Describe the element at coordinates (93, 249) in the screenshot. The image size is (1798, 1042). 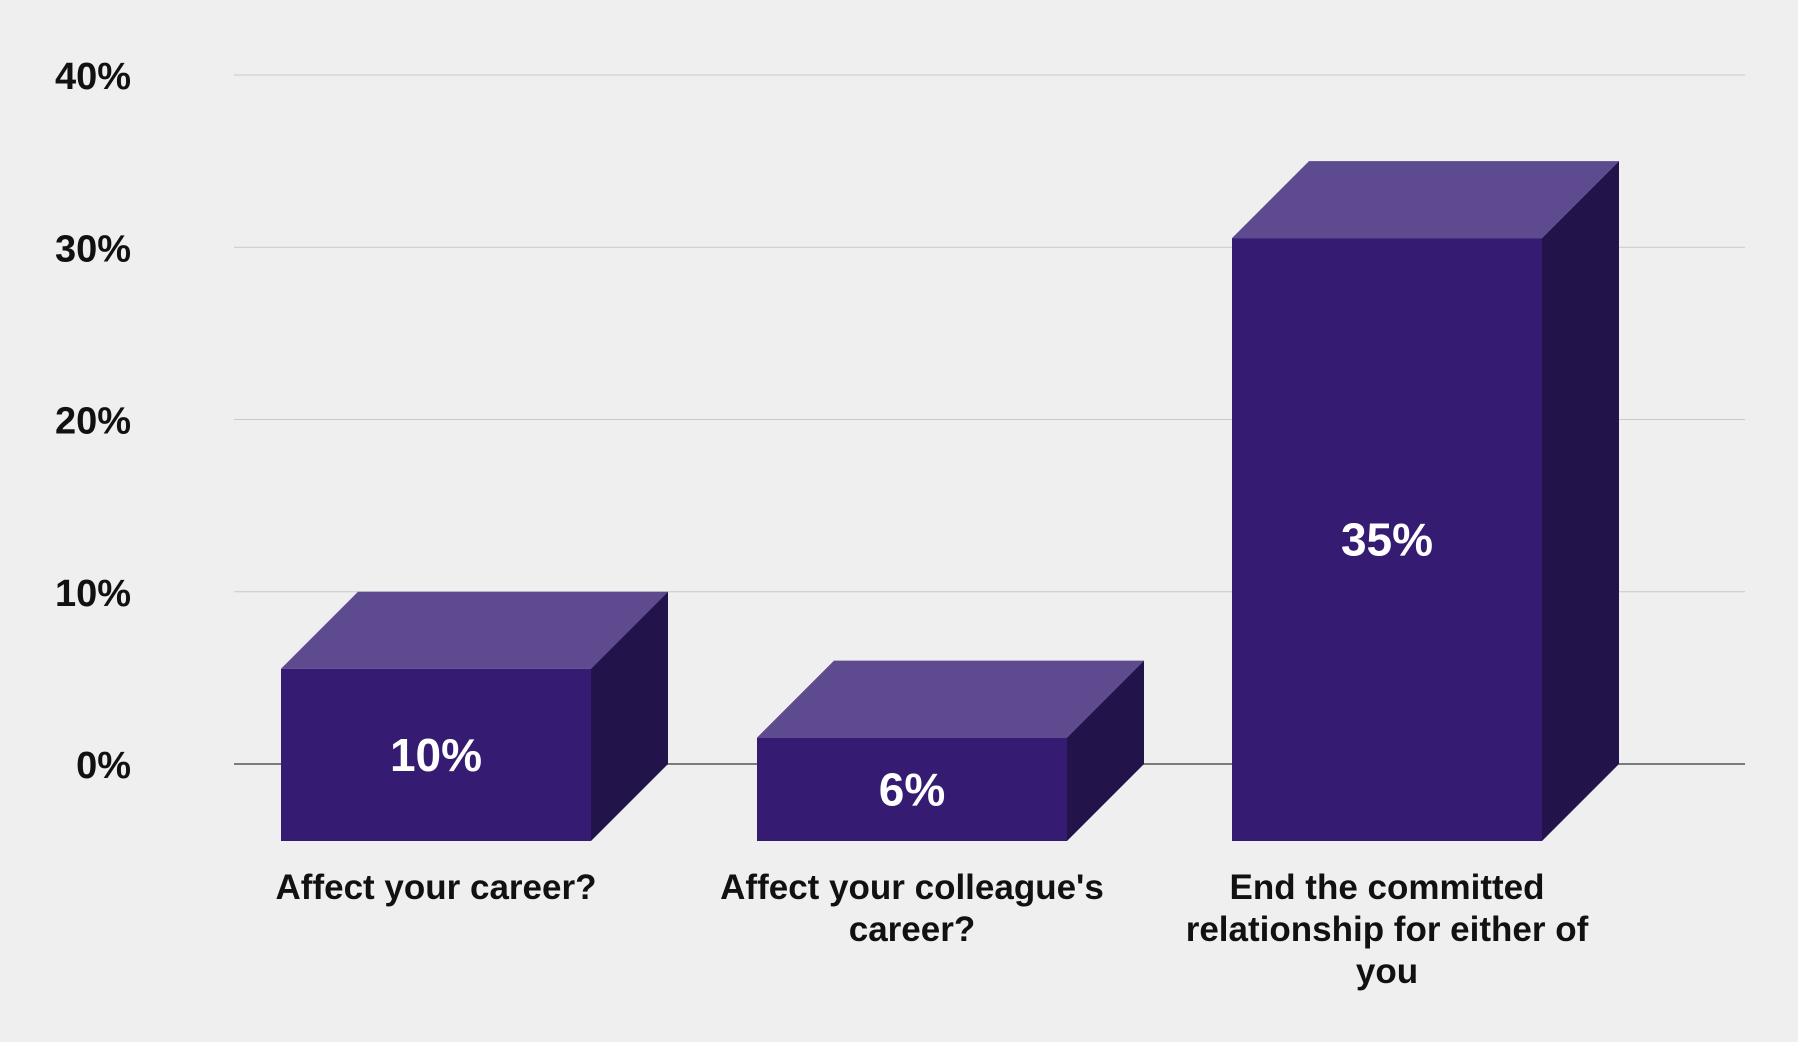
I see `y-tick-label: 30%` at that location.